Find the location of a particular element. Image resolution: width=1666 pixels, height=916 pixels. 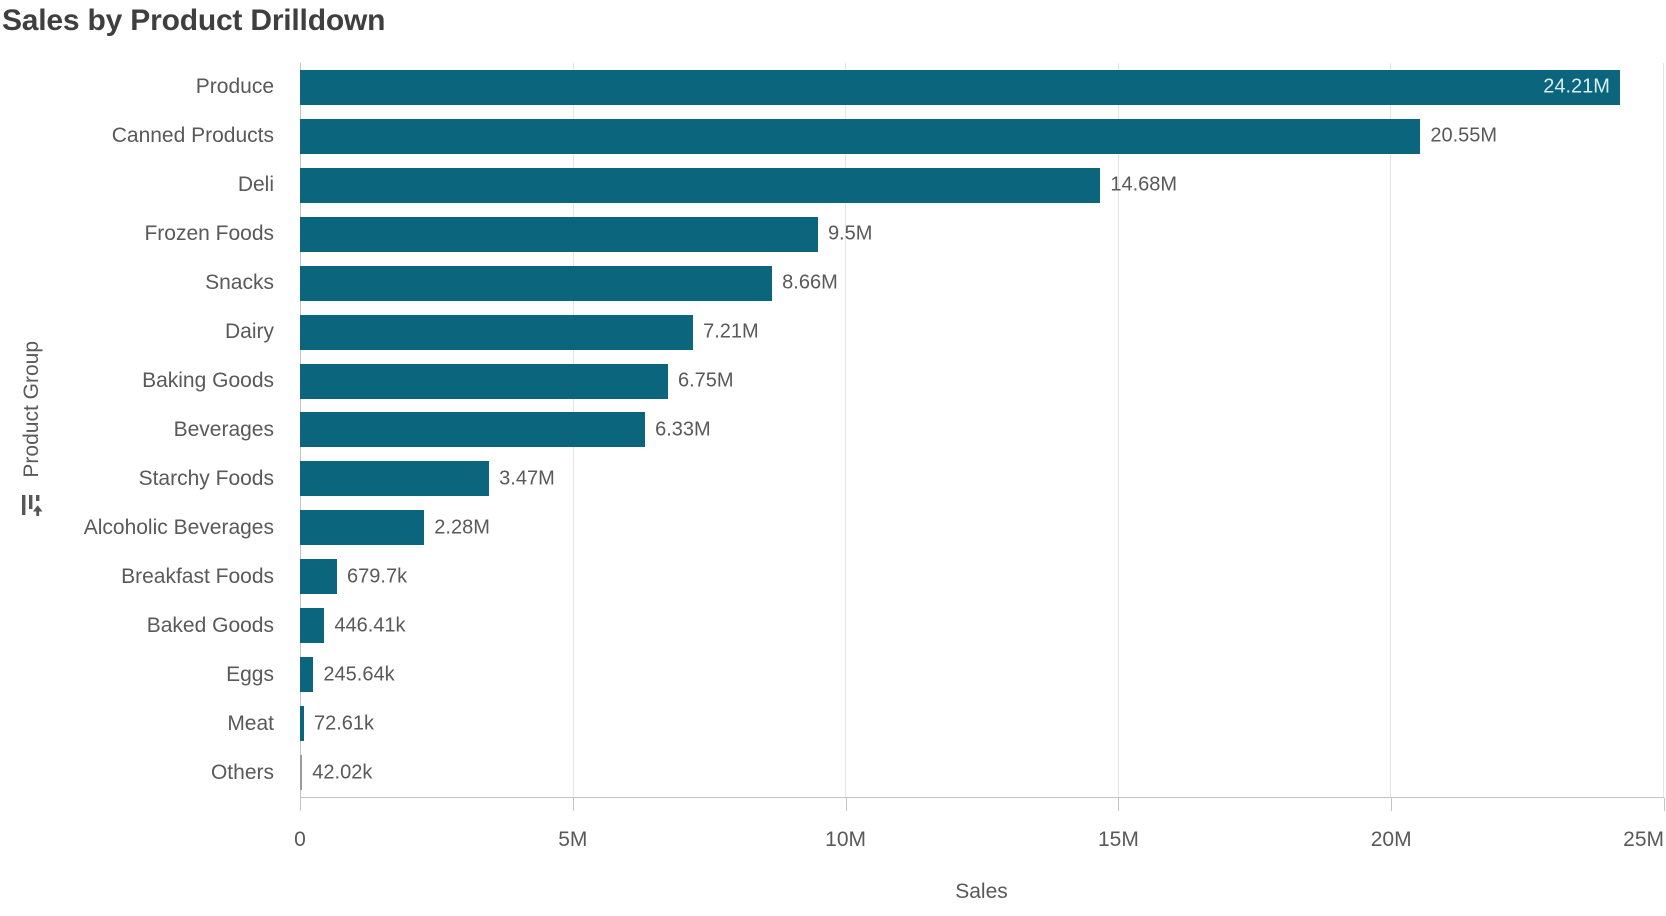

bar-row: 679.7k is located at coordinates (981, 576).